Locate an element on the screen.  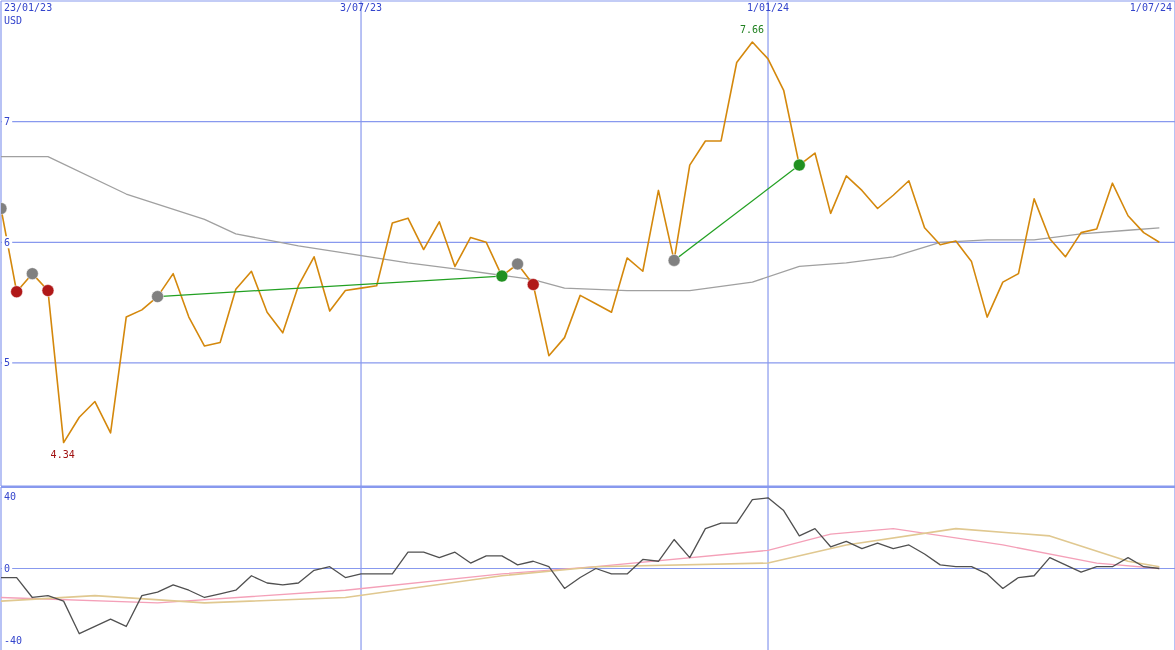
y-tick-label: -40 is located at coordinates (13, 641).